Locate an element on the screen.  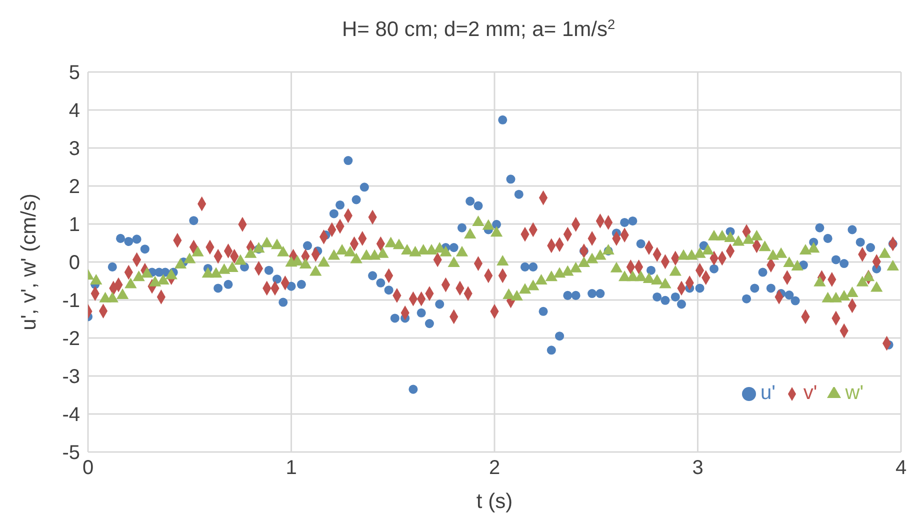
x-tick-label: 3 is located at coordinates (698, 468).